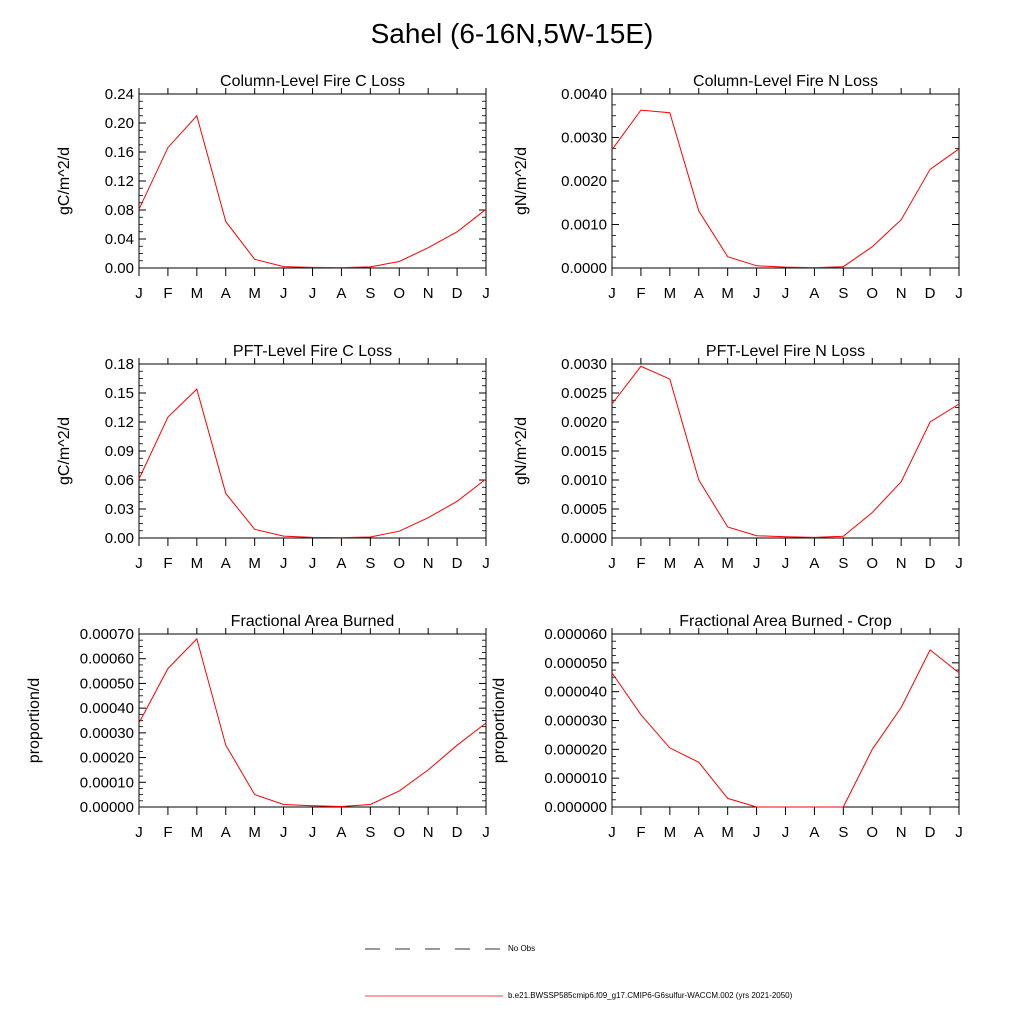 This screenshot has width=1024, height=1024. I want to click on y-tick-label: 0.00000, so click(107, 807).